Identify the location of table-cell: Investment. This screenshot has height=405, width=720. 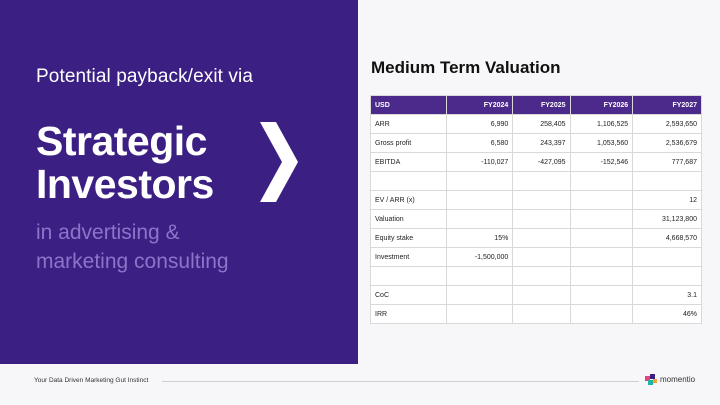
(408, 257).